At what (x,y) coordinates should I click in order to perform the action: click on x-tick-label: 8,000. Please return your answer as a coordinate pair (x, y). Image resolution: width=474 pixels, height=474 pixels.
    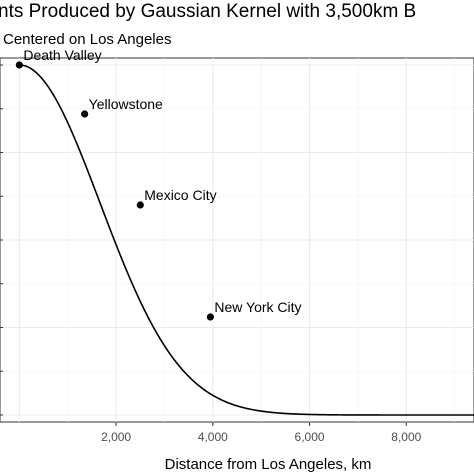
    Looking at the image, I should click on (406, 437).